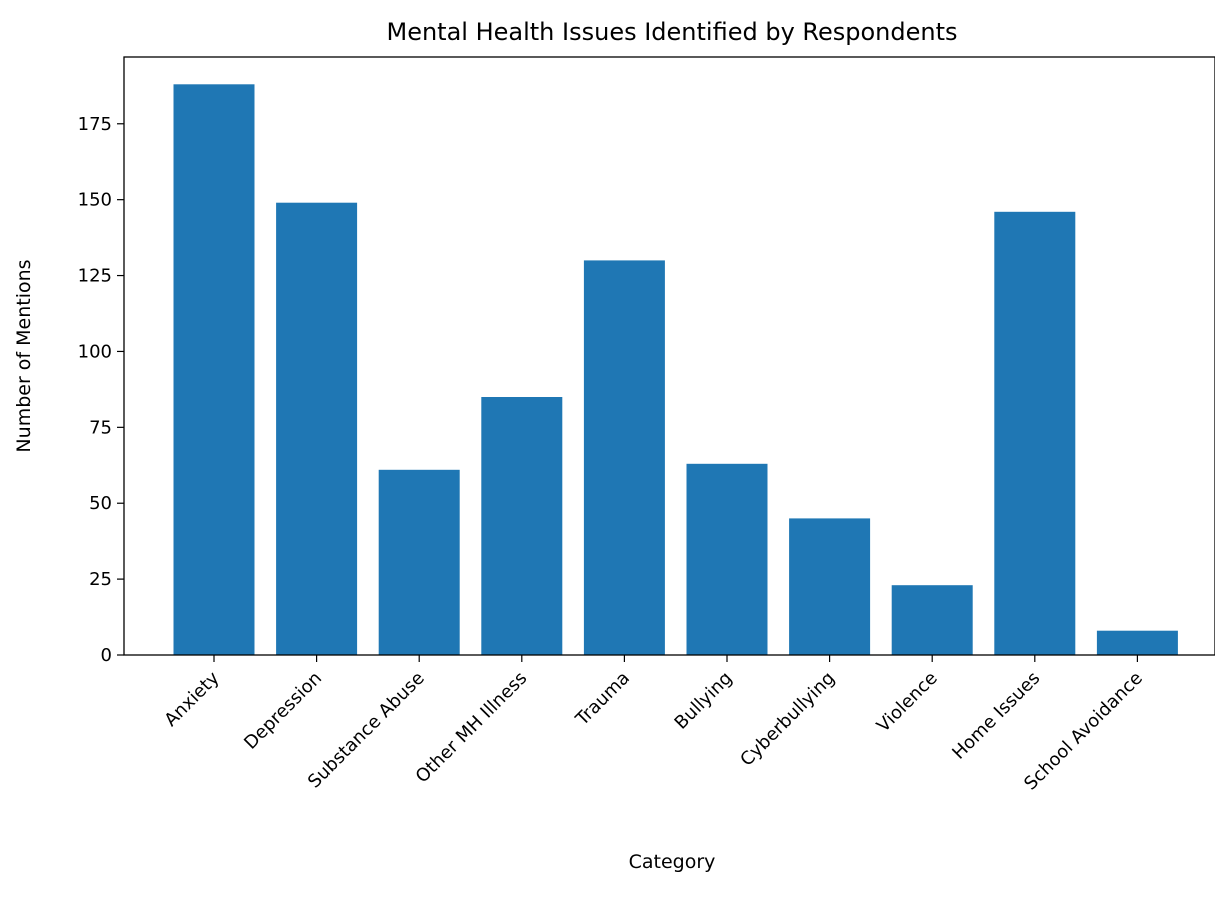  I want to click on bar-depression, so click(317, 428).